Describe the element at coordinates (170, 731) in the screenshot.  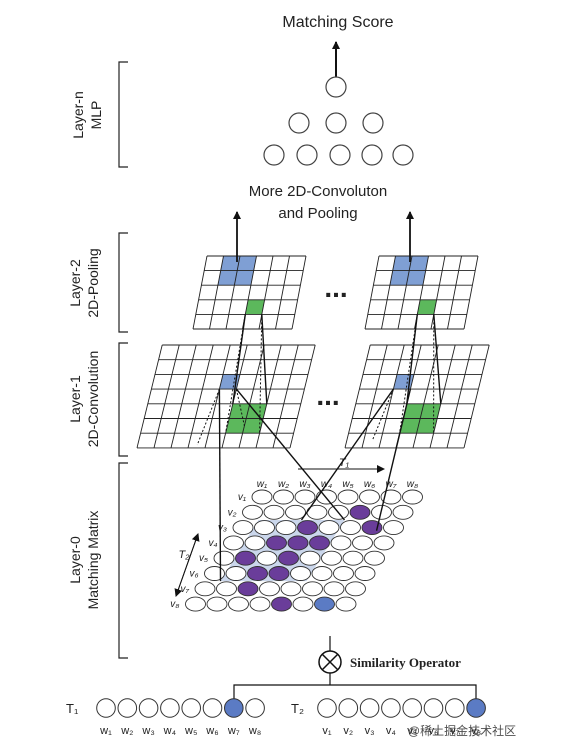
I see `token-label: w₄` at that location.